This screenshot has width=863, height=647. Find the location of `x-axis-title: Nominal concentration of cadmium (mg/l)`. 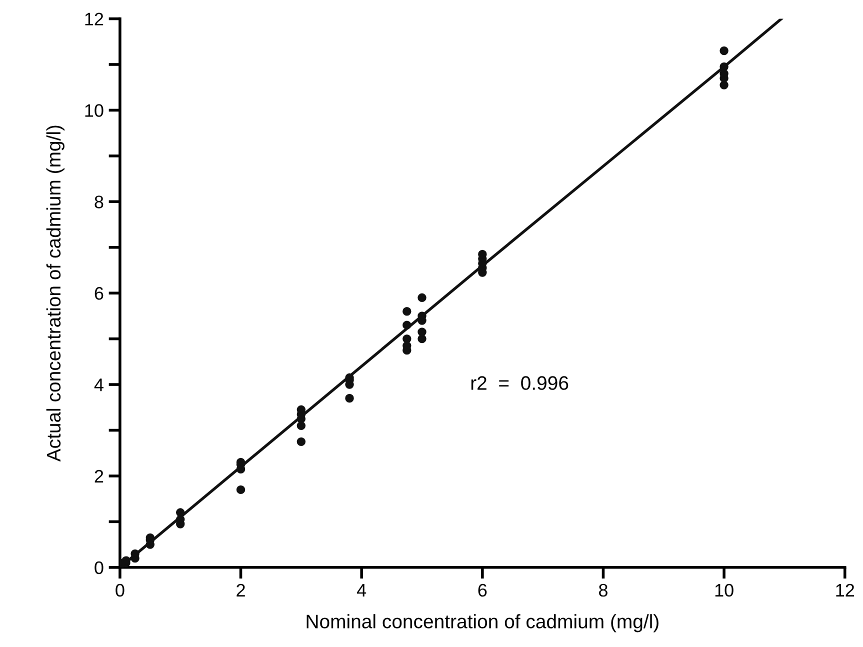

x-axis-title: Nominal concentration of cadmium (mg/l) is located at coordinates (482, 623).